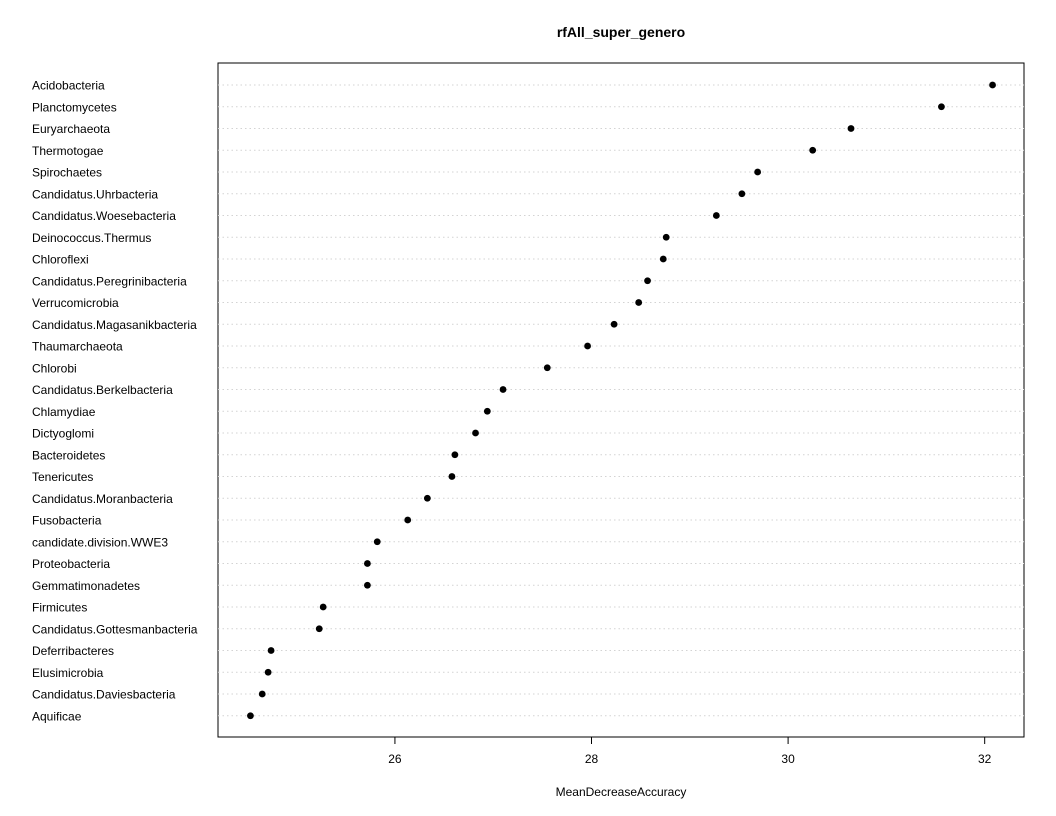  I want to click on category-label: Fusobacteria, so click(67, 521).